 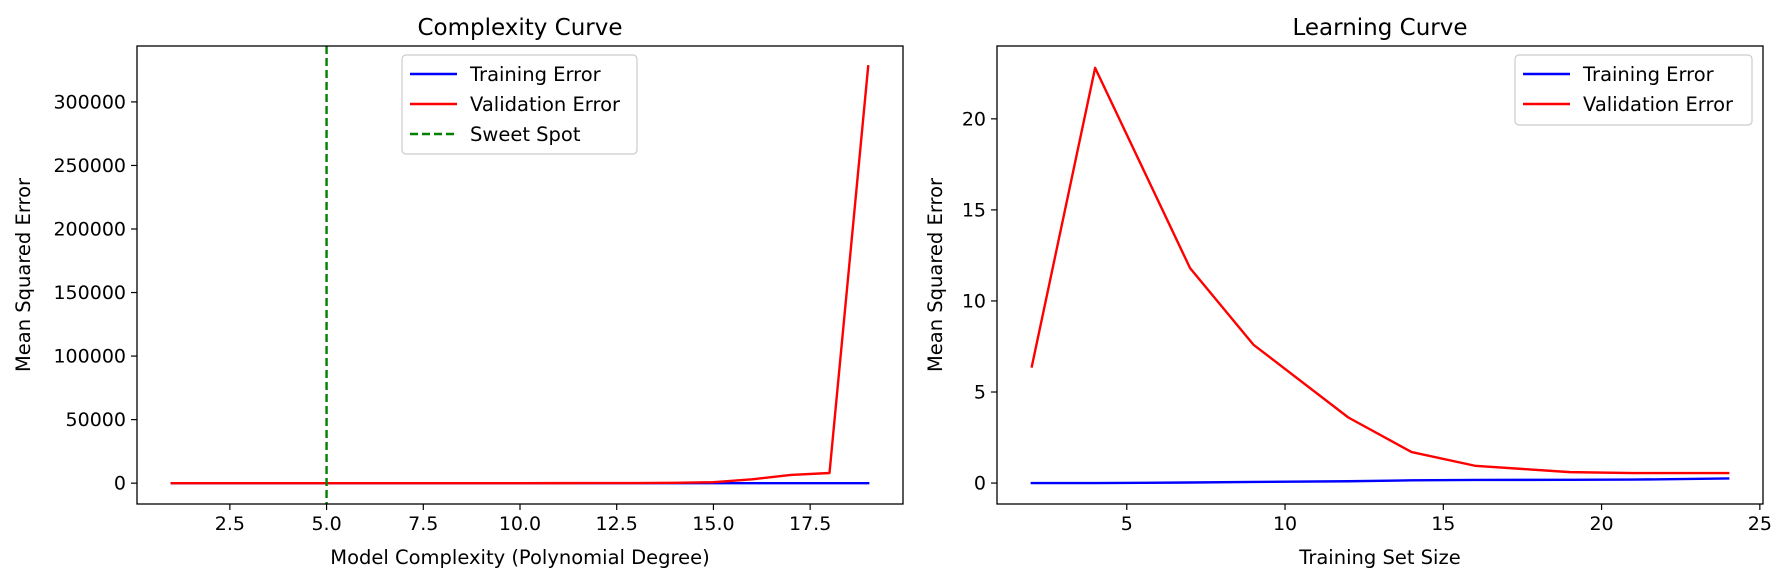 I want to click on y-tick-label: 15, so click(x=974, y=210).